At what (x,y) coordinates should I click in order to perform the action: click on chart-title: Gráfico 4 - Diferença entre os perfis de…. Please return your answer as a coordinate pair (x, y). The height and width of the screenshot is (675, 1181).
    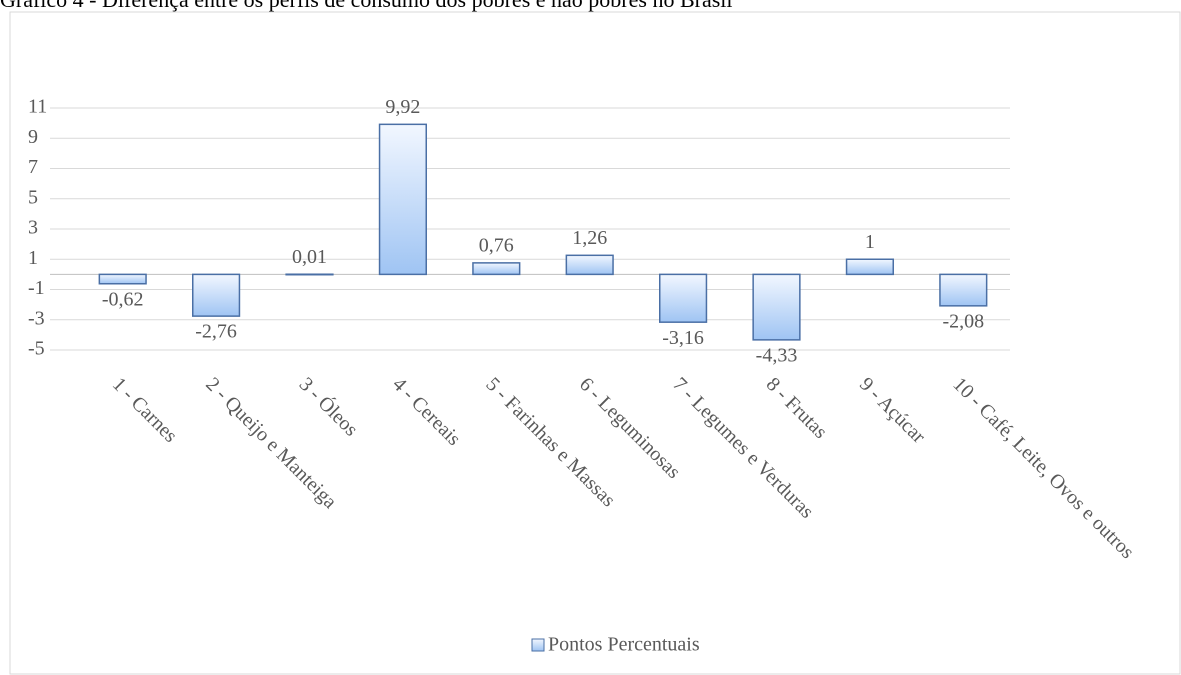
    Looking at the image, I should click on (366, 6).